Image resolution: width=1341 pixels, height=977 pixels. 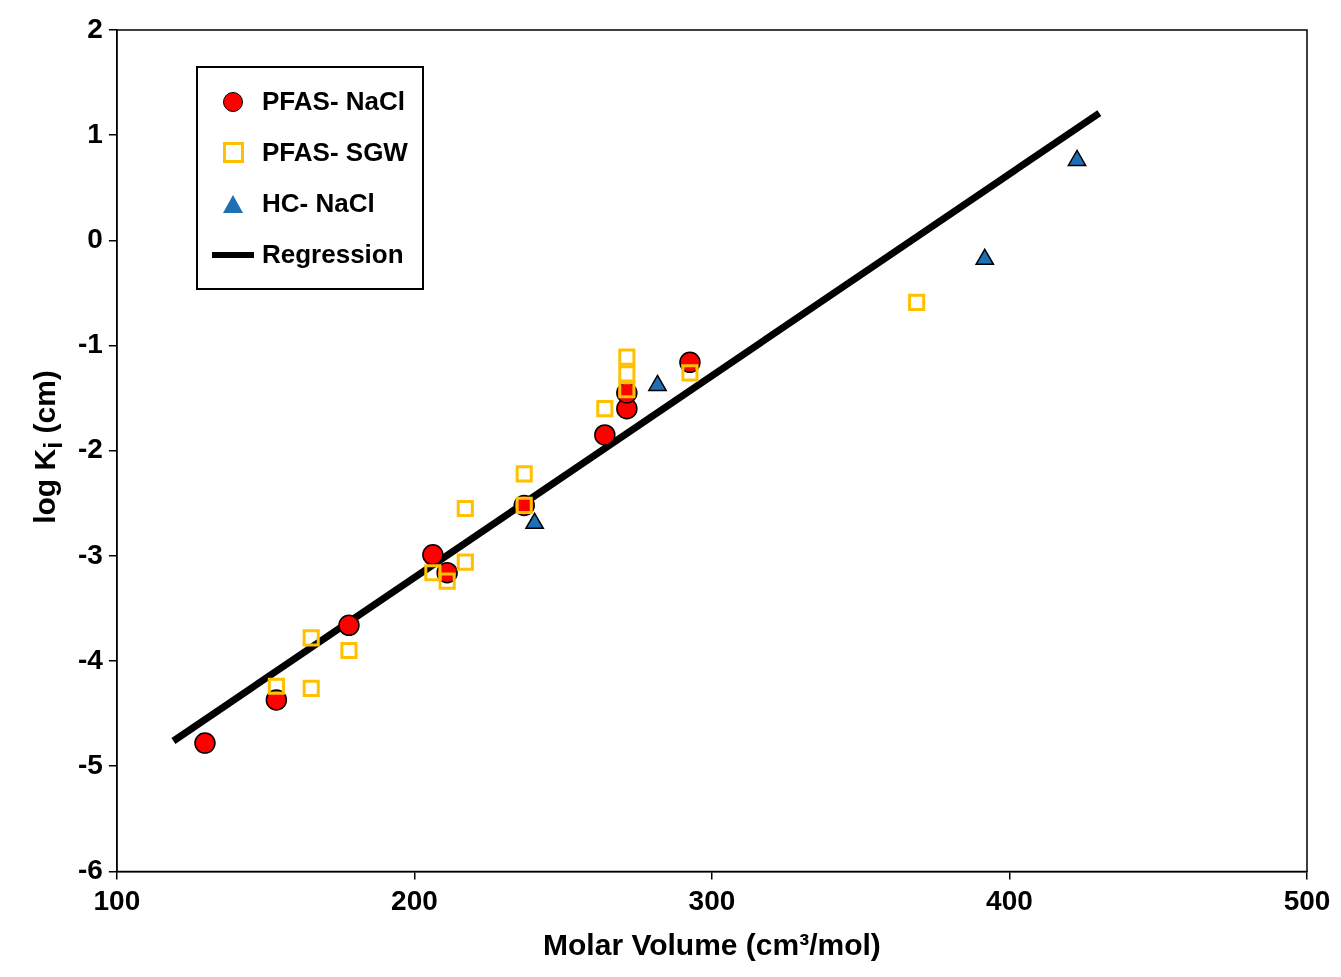 What do you see at coordinates (90, 449) in the screenshot?
I see `y-tick-label: -2` at bounding box center [90, 449].